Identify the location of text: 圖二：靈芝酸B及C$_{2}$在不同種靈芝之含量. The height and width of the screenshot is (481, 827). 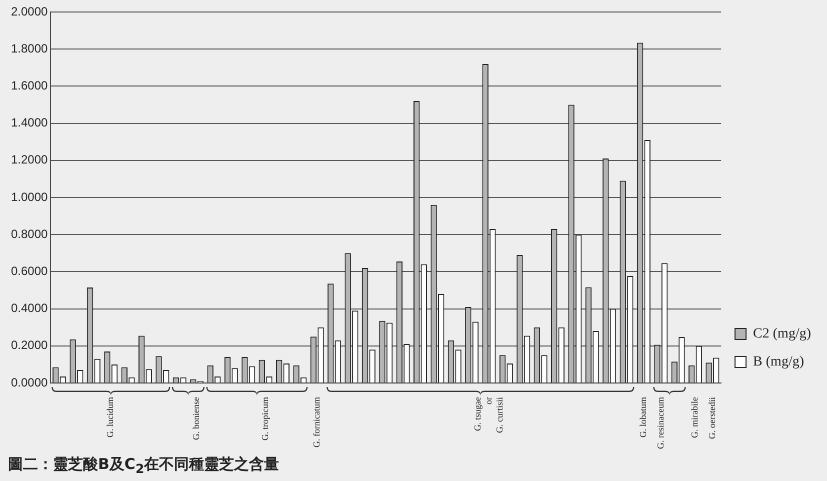
(144, 465).